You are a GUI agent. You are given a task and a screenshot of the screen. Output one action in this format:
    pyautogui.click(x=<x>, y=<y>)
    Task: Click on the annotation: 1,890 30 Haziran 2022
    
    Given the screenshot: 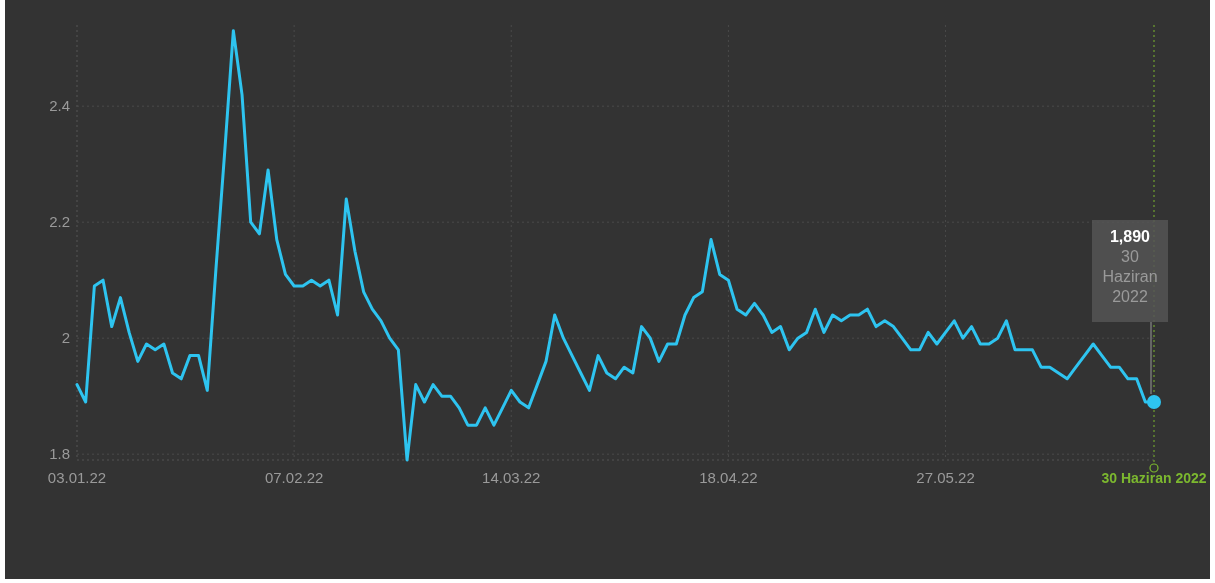 What is the action you would take?
    pyautogui.click(x=1130, y=266)
    